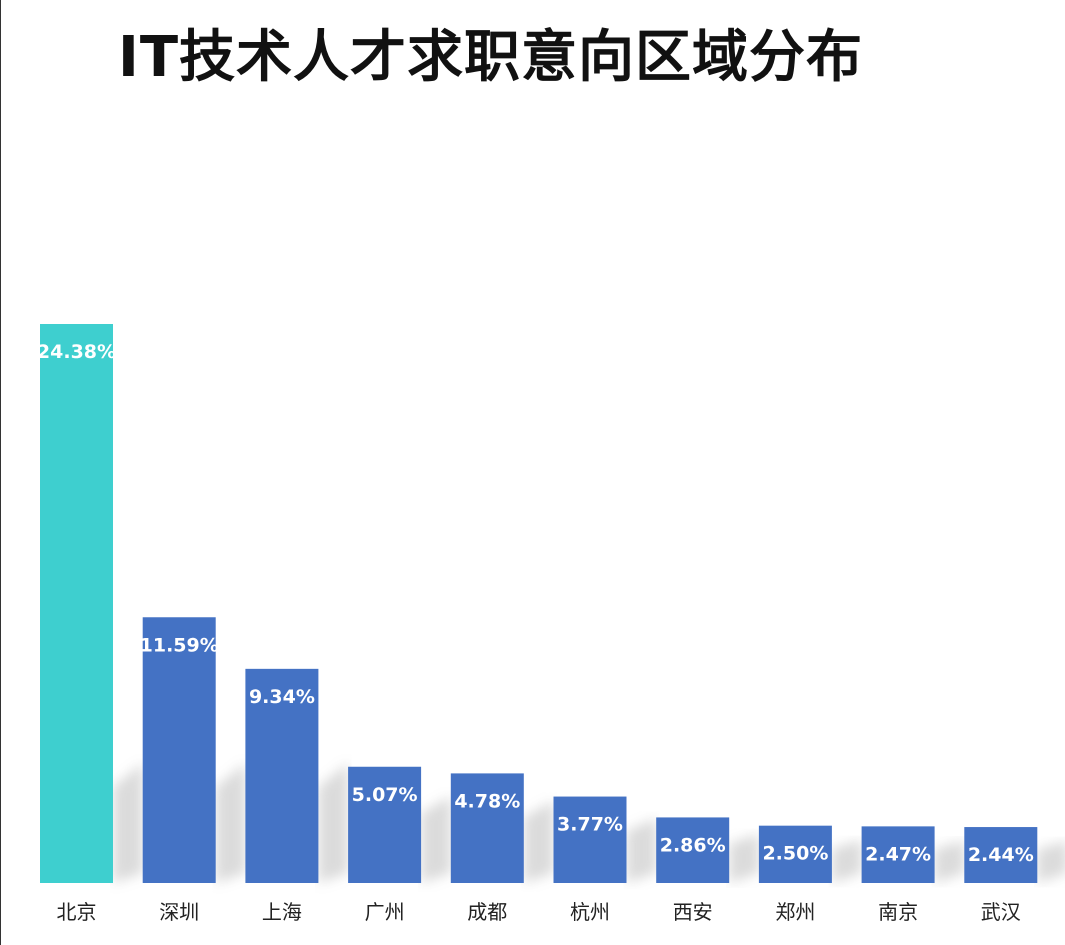 The width and height of the screenshot is (1065, 945). I want to click on category-label: 广州, so click(385, 912).